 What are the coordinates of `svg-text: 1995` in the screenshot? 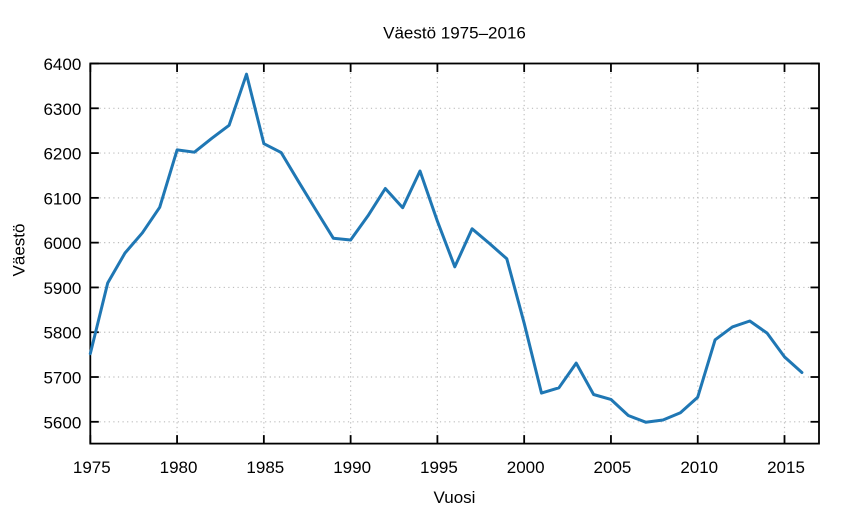 It's located at (439, 467).